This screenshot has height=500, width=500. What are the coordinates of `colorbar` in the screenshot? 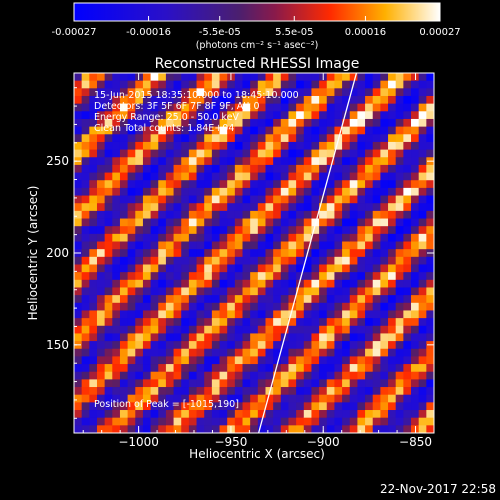 It's located at (257, 12).